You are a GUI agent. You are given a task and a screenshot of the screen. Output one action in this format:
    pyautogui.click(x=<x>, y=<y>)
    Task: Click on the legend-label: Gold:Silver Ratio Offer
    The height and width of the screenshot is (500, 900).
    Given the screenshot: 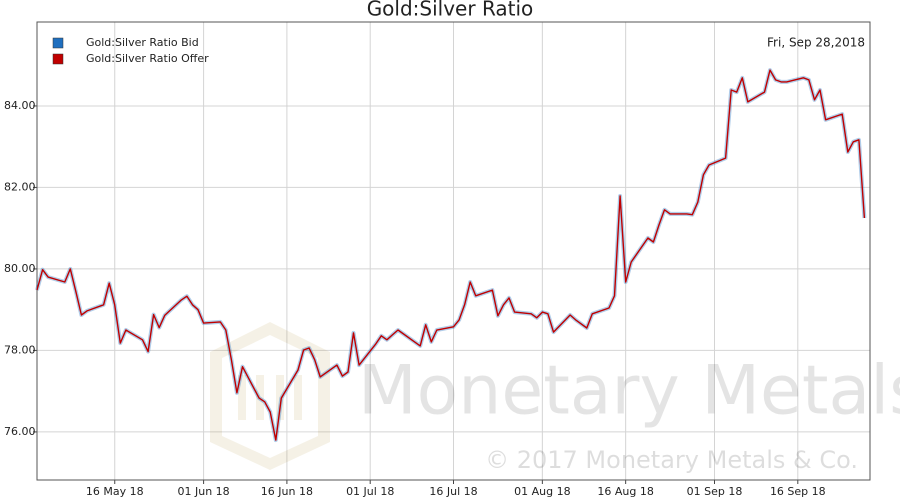 What is the action you would take?
    pyautogui.click(x=147, y=58)
    